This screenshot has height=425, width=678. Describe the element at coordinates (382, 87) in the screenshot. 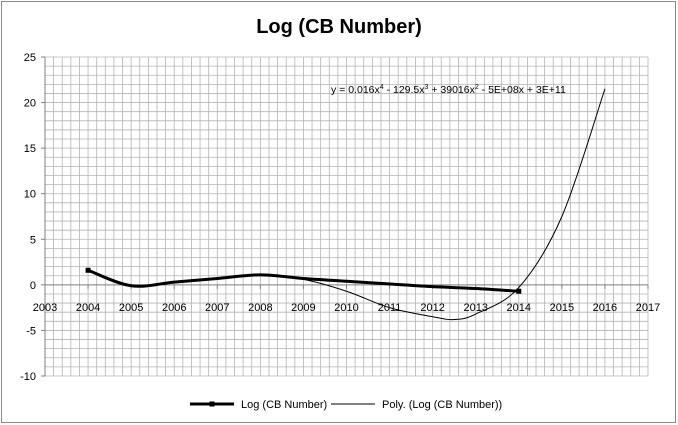

I see `equation-exponent-4: 4` at that location.